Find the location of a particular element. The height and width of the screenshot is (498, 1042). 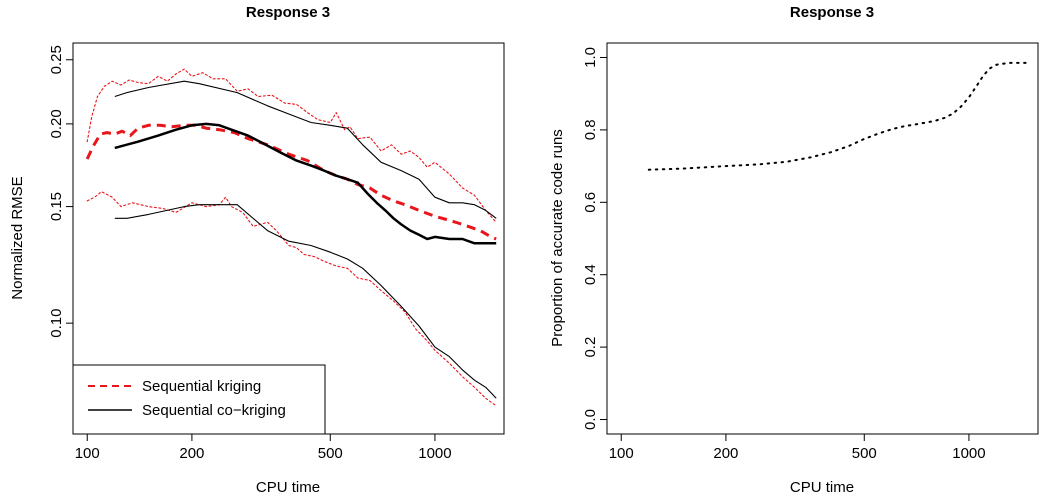

legend-label-cokriging: Sequential co−kriging is located at coordinates (214, 410).